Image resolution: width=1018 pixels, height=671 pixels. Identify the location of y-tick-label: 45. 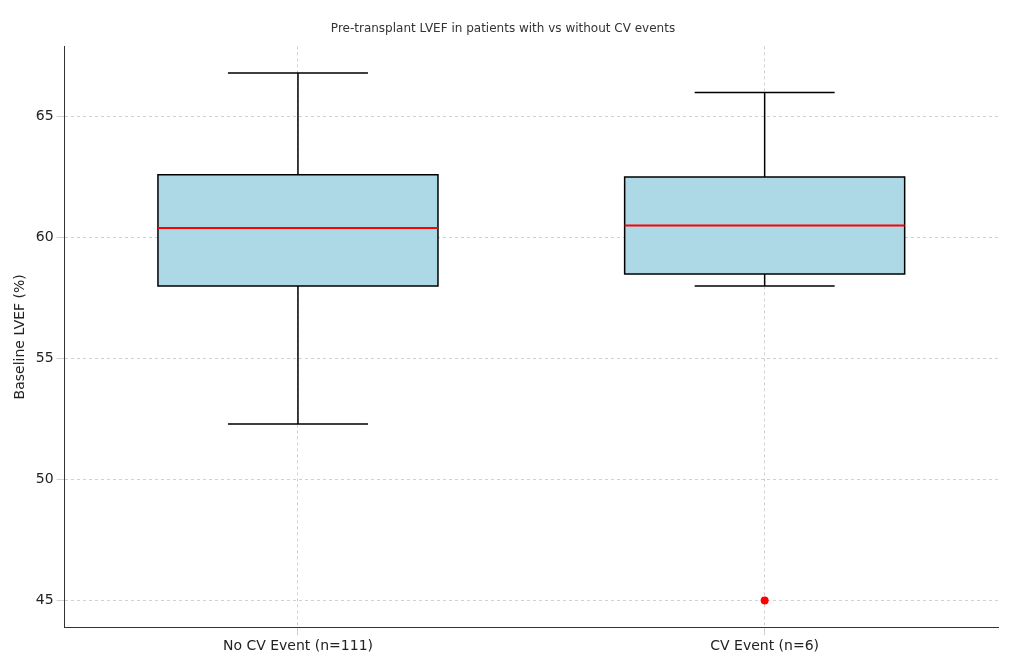
(44, 599).